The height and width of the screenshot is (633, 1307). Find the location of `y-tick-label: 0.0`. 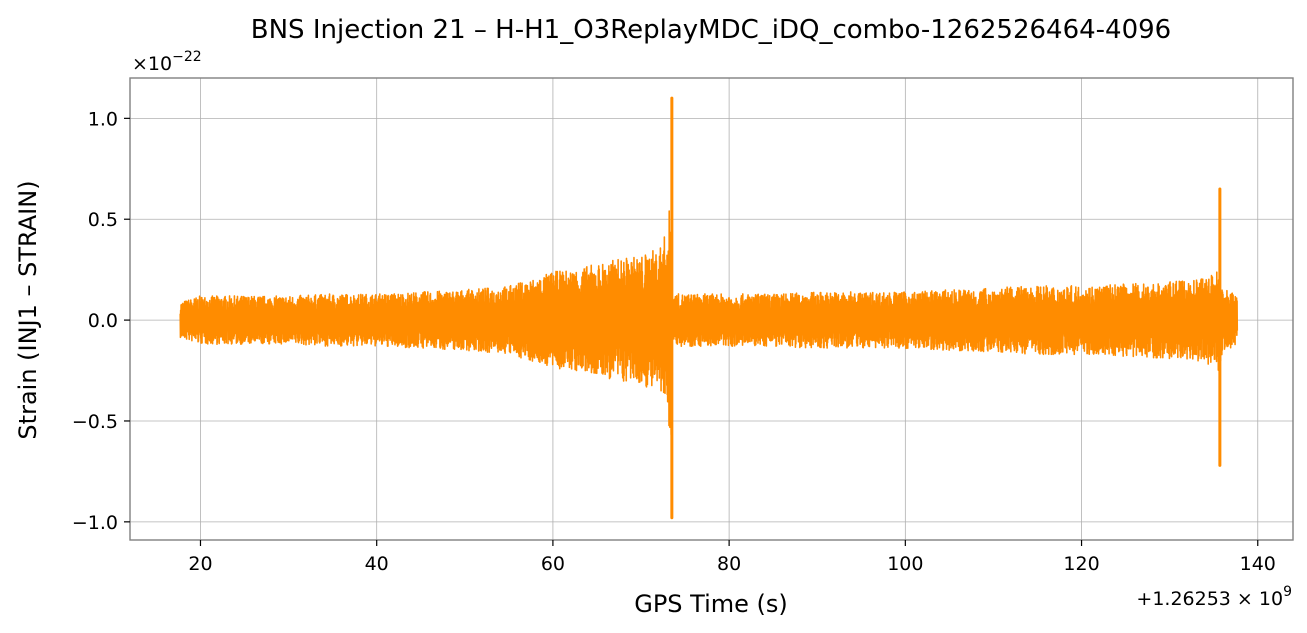

y-tick-label: 0.0 is located at coordinates (103, 321).